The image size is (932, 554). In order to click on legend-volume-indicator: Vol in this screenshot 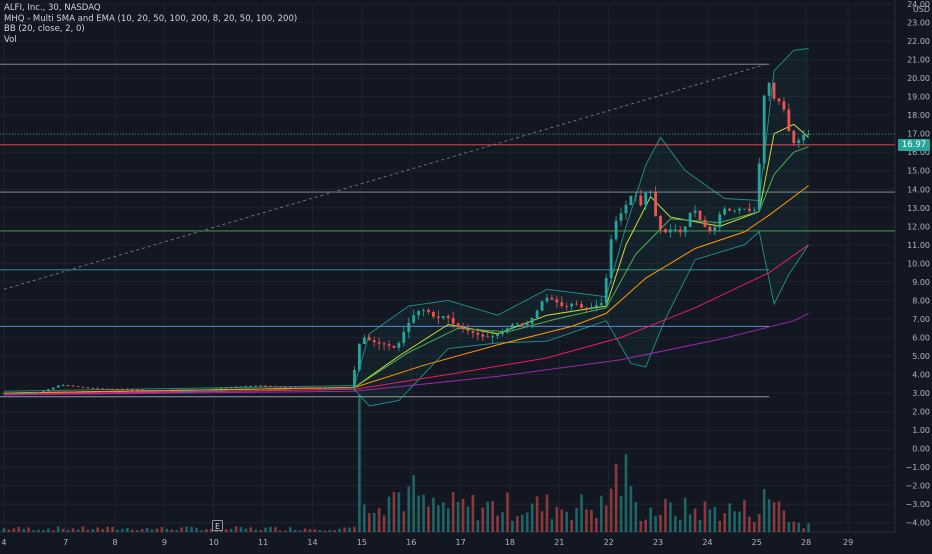, I will do `click(10, 39)`.